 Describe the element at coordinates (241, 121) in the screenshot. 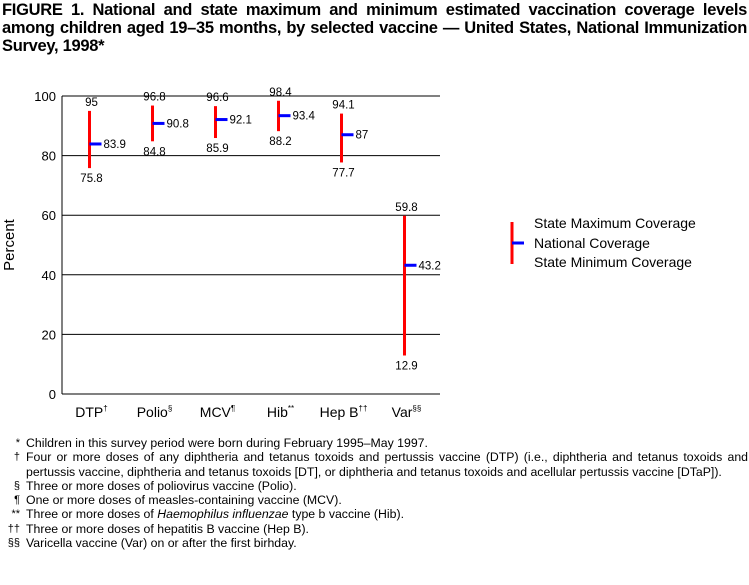

I see `national-label: 92.1` at that location.